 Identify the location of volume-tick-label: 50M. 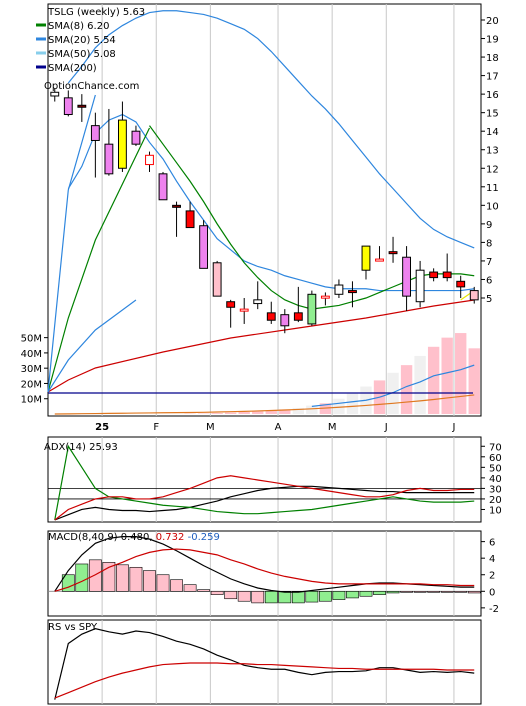
(31, 339).